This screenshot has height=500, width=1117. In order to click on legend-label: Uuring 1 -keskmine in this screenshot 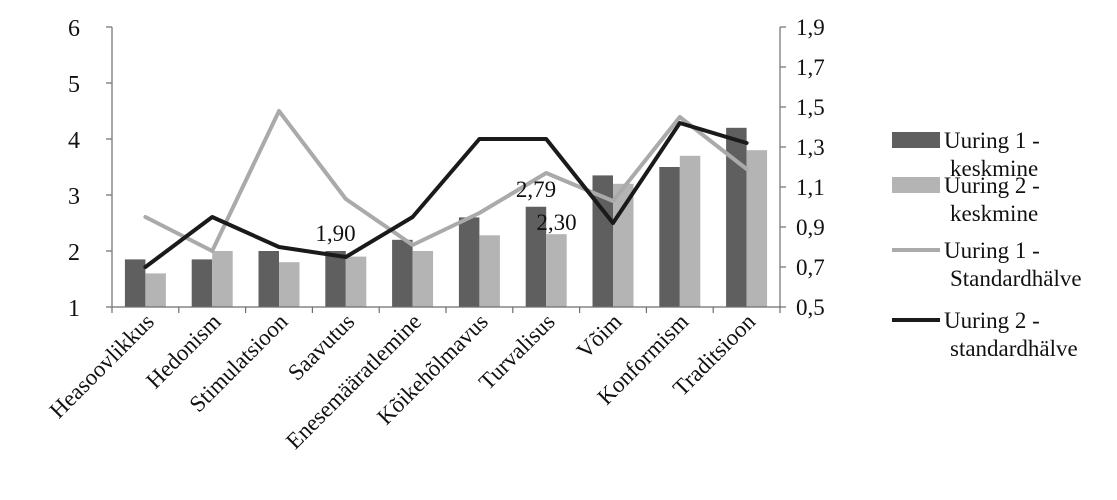, I will do `click(992, 154)`.